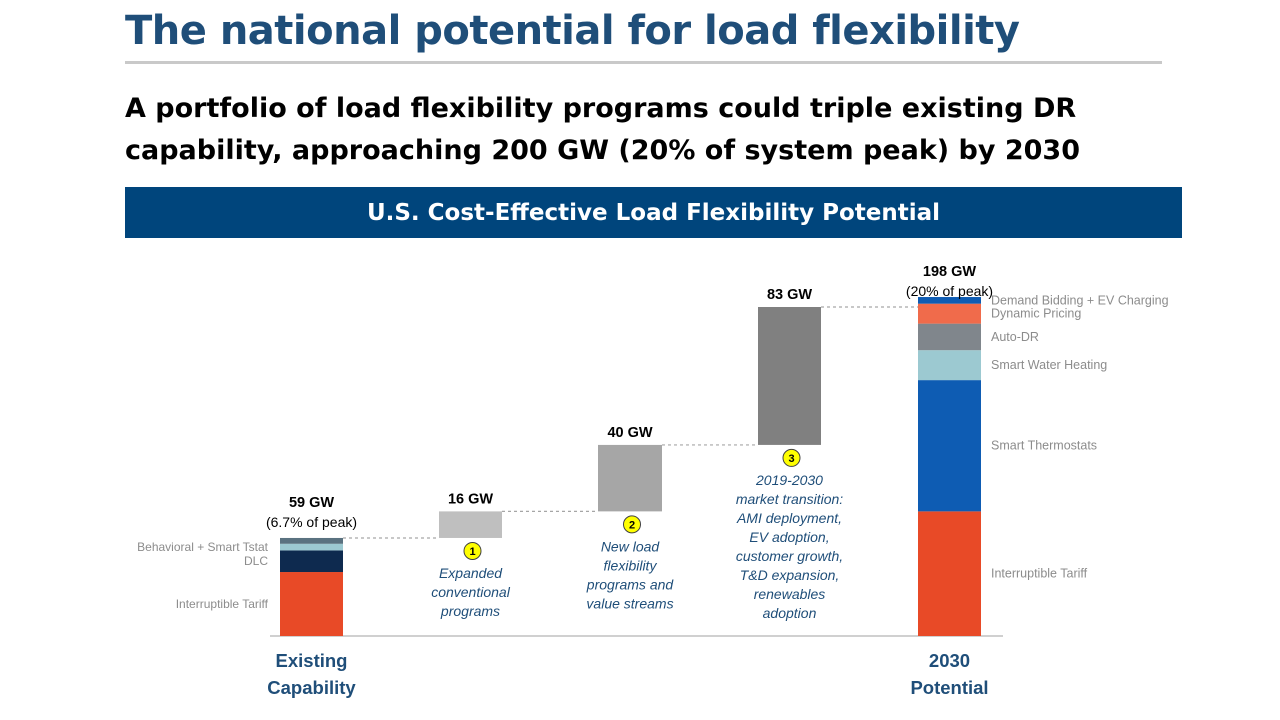  I want to click on category-label: Potential, so click(949, 687).